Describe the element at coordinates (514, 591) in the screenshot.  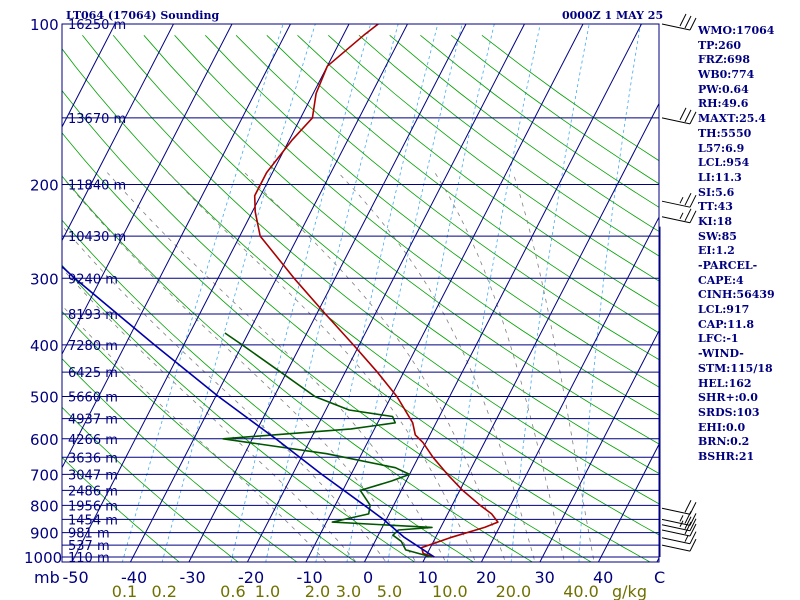
I see `mixing-ratio-tick-label: 20.0` at that location.